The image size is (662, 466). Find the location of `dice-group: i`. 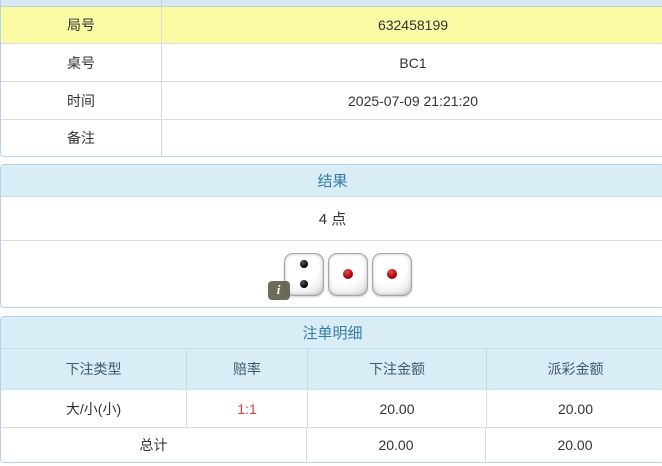

dice-group: i is located at coordinates (339, 276).